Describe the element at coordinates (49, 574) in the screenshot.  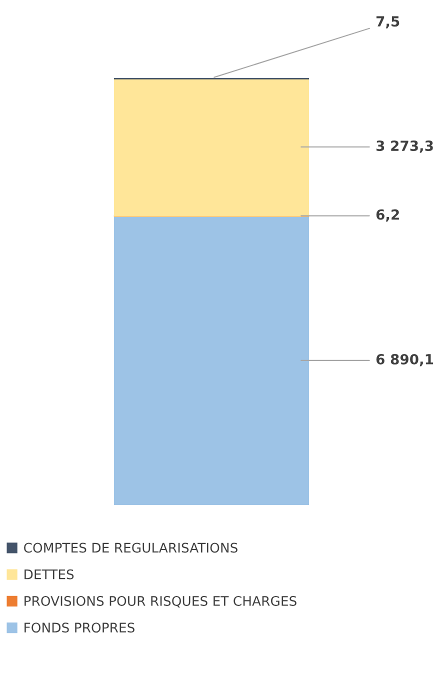
I see `legend-label: DETTES` at that location.